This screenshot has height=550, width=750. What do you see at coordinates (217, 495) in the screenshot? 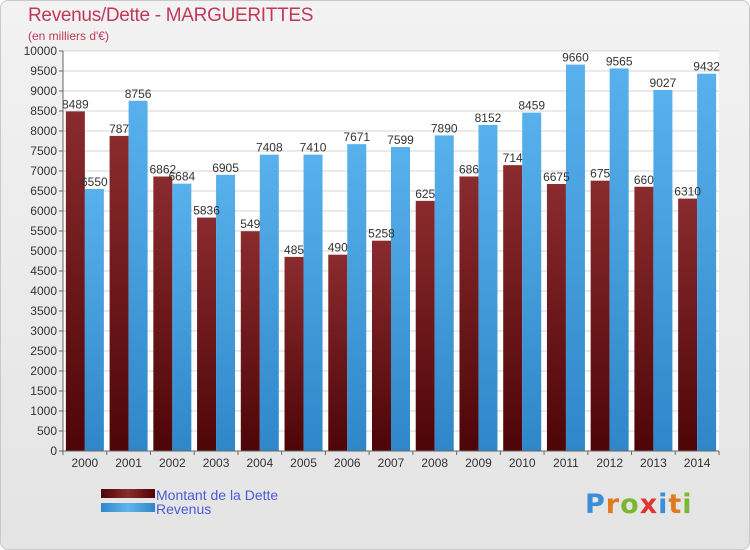
I see `legend-label-dette: Montant de la Dette` at bounding box center [217, 495].